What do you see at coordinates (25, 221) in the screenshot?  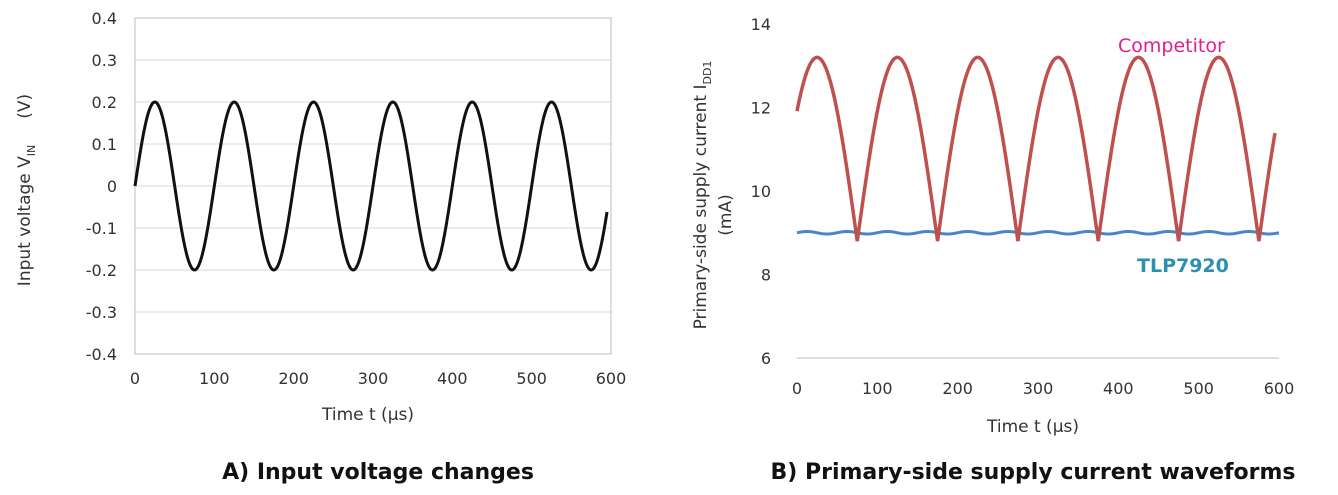 I see `y-axis-label-main: Input voltage V` at bounding box center [25, 221].